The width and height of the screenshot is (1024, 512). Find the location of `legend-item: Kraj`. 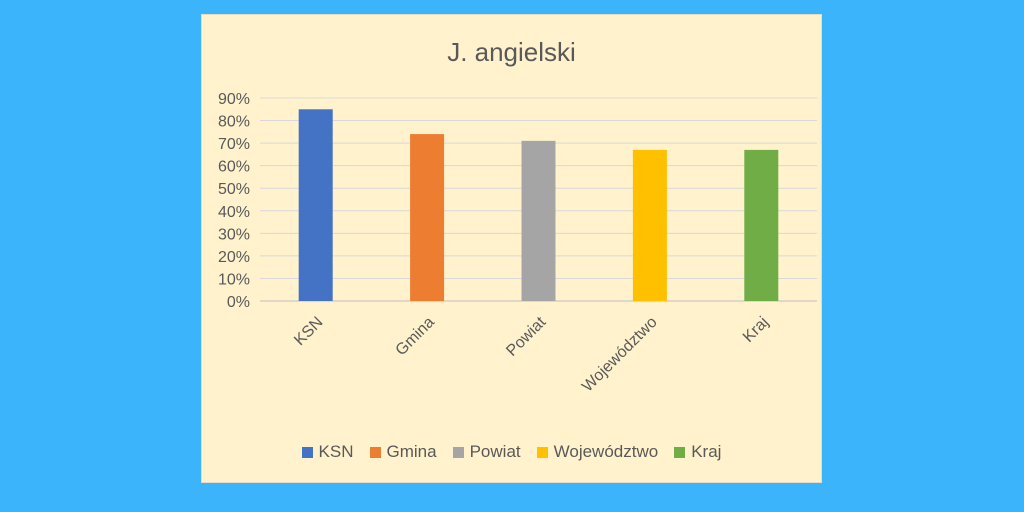

legend-item: Kraj is located at coordinates (697, 452).